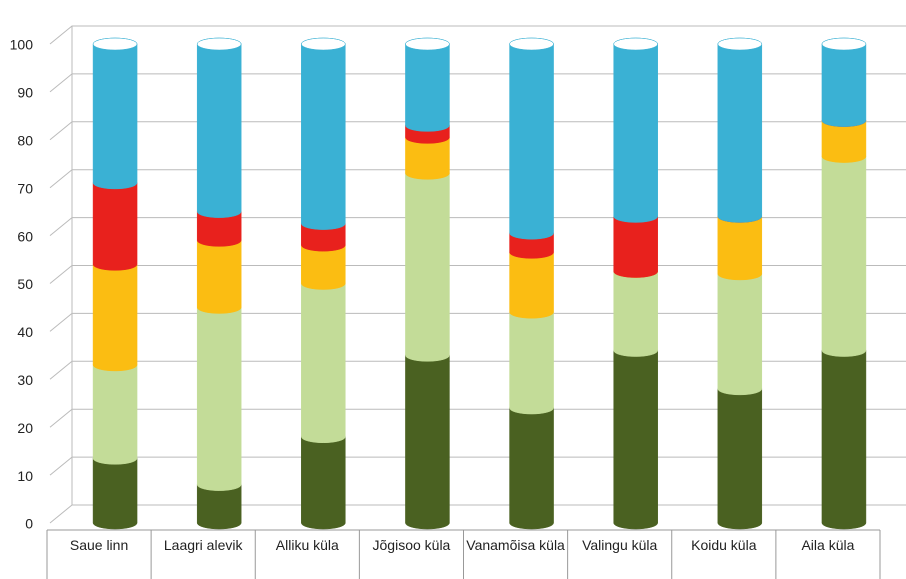 The height and width of the screenshot is (579, 906). Describe the element at coordinates (620, 545) in the screenshot. I see `x-tick-label: Valingu küla` at that location.